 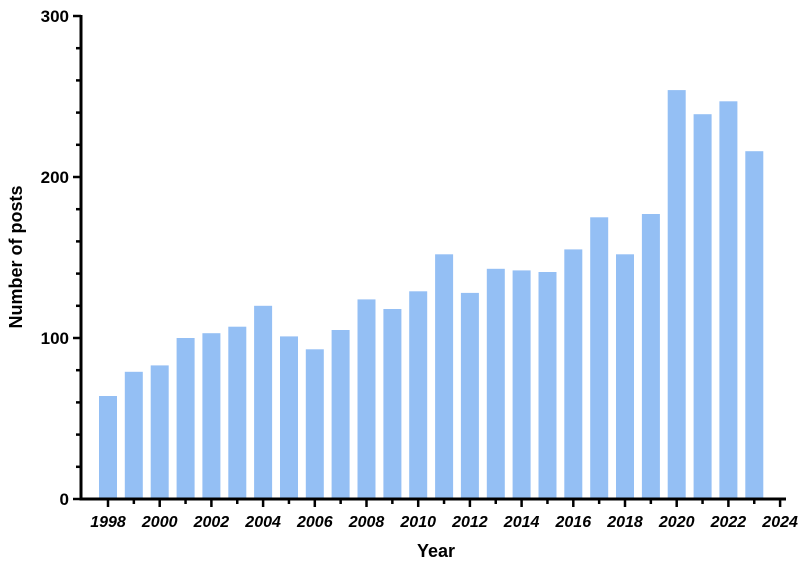 What do you see at coordinates (314, 424) in the screenshot?
I see `bar-2006` at bounding box center [314, 424].